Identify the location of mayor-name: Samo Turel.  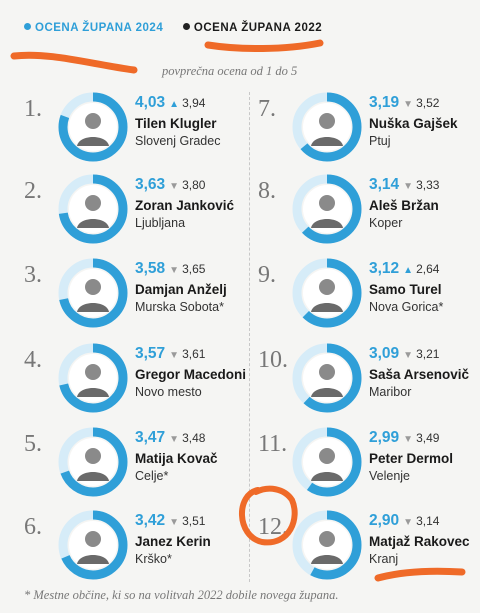
(405, 289).